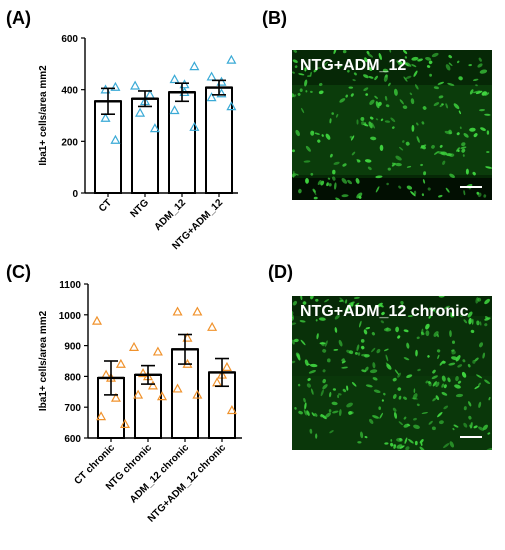 The image size is (505, 550). I want to click on bar, so click(148, 406).